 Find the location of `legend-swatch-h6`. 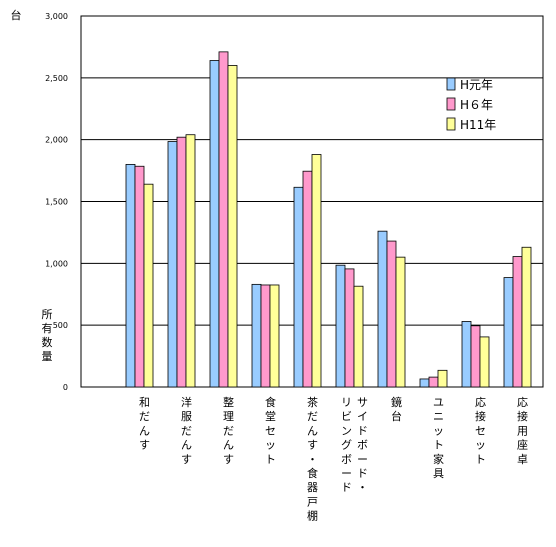

legend-swatch-h6 is located at coordinates (451, 104).